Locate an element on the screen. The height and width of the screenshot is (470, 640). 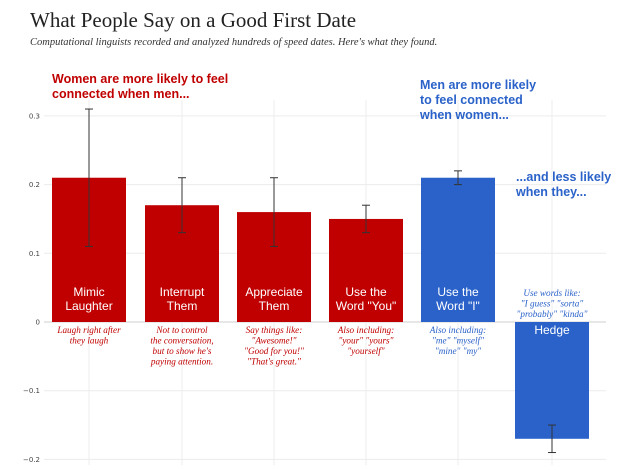
y-tick-label: 0.1 is located at coordinates (34, 254).